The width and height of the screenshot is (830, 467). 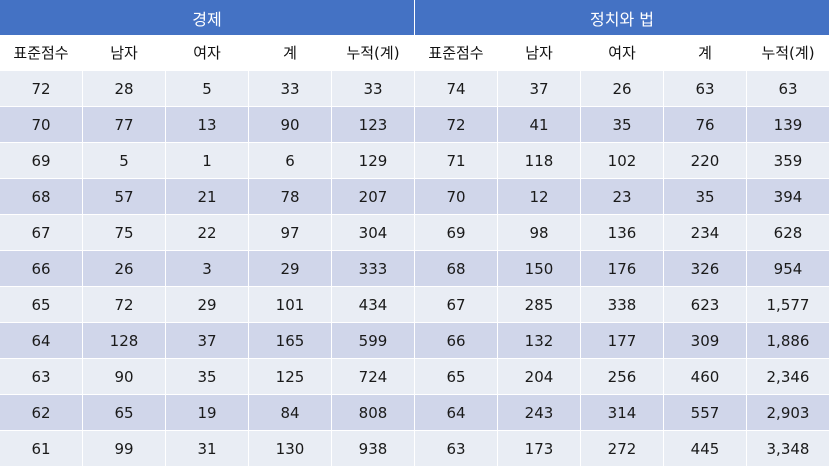 What do you see at coordinates (705, 413) in the screenshot?
I see `table-cell: 557` at bounding box center [705, 413].